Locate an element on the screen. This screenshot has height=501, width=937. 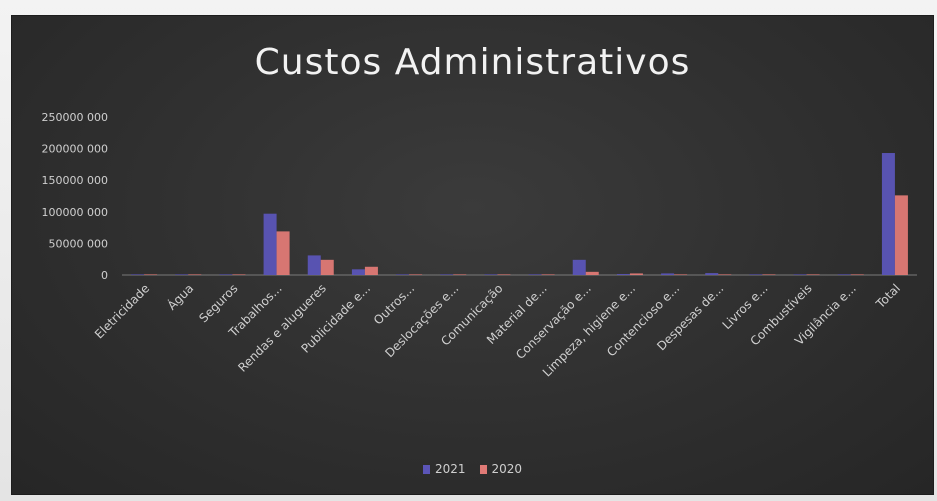
x-tick-label: Seguros is located at coordinates (218, 303).